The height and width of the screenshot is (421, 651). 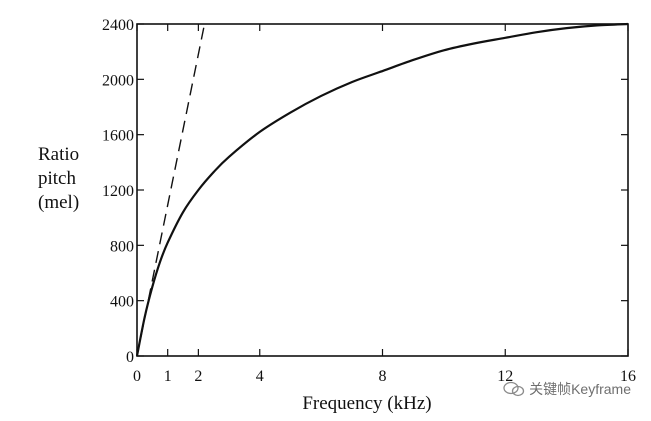 I want to click on x-tick-label: 1, so click(x=168, y=376).